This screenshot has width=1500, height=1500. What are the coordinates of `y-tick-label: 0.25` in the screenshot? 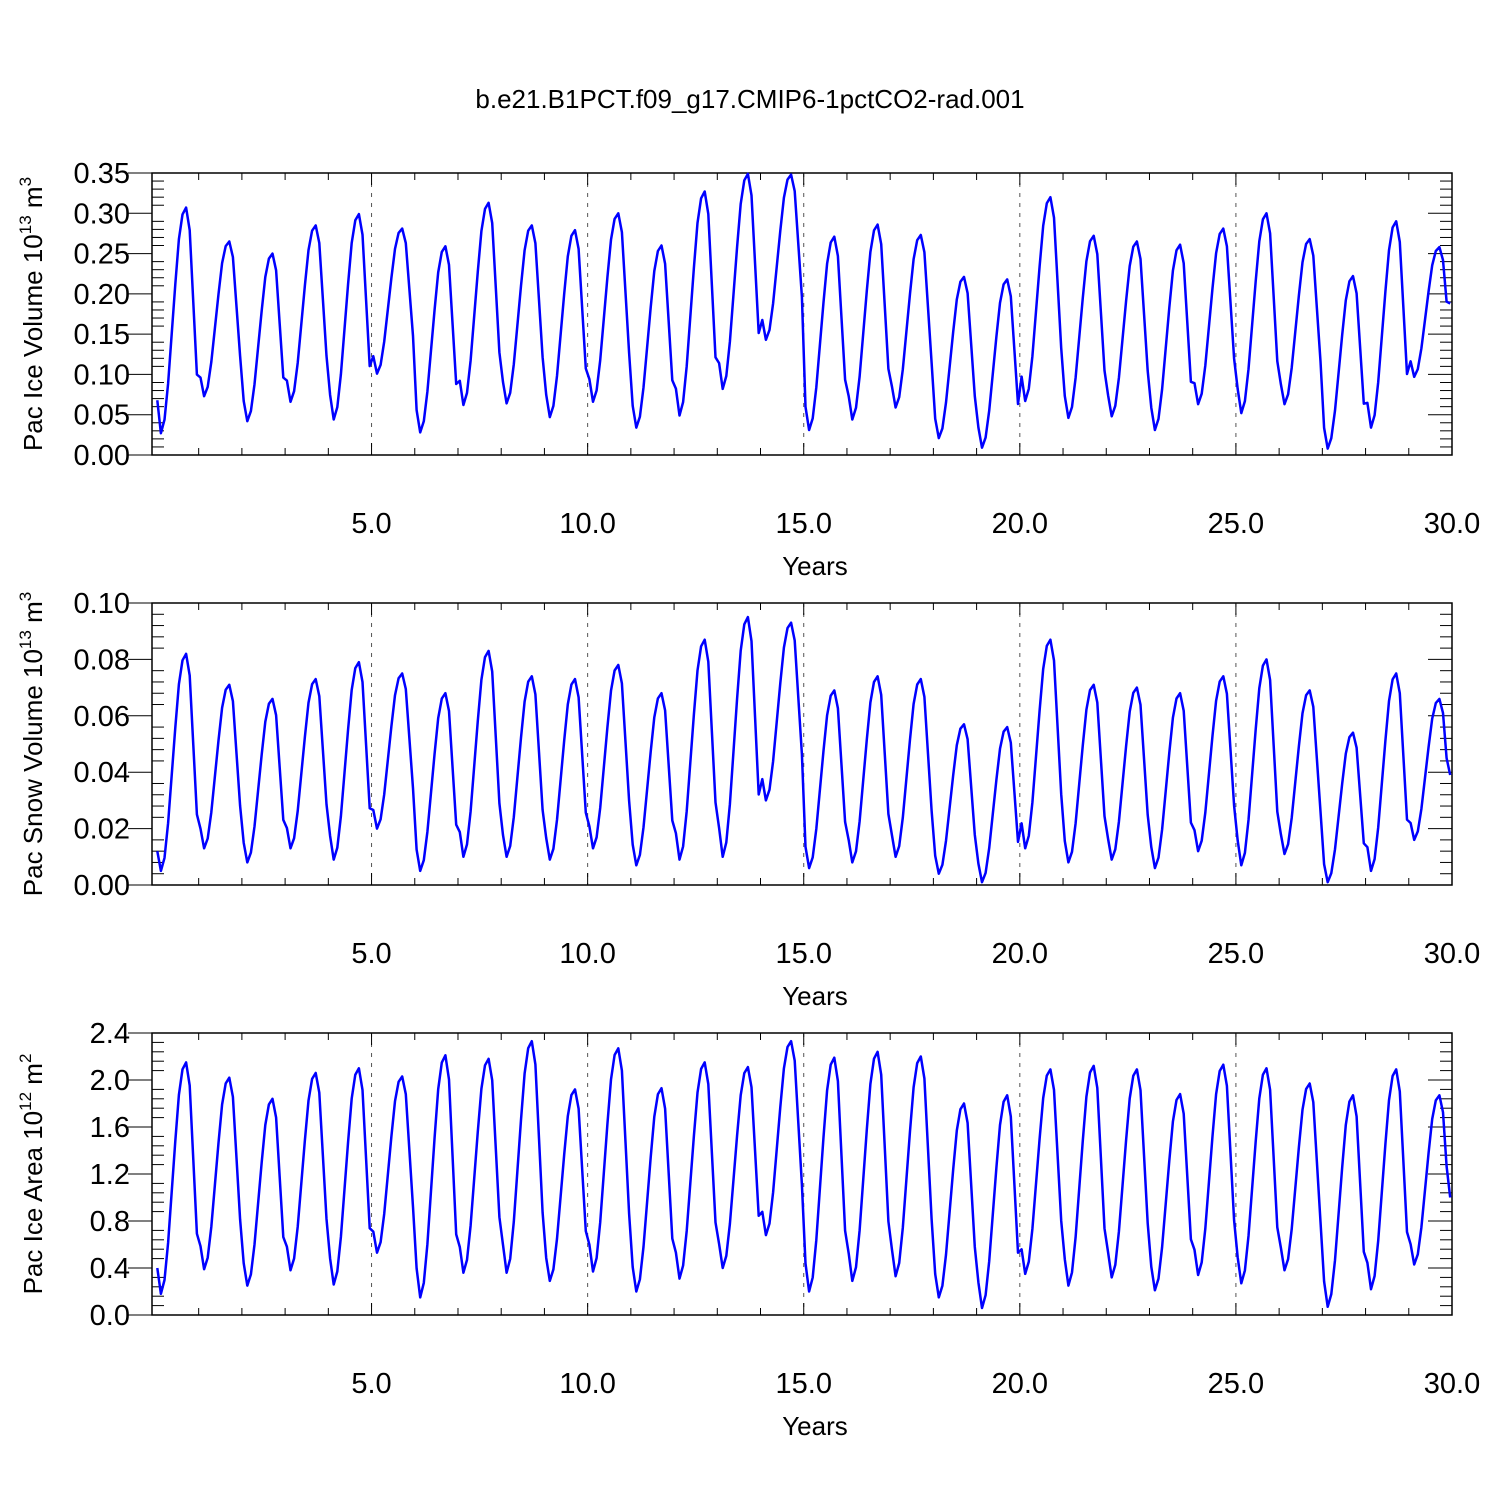 It's located at (102, 255).